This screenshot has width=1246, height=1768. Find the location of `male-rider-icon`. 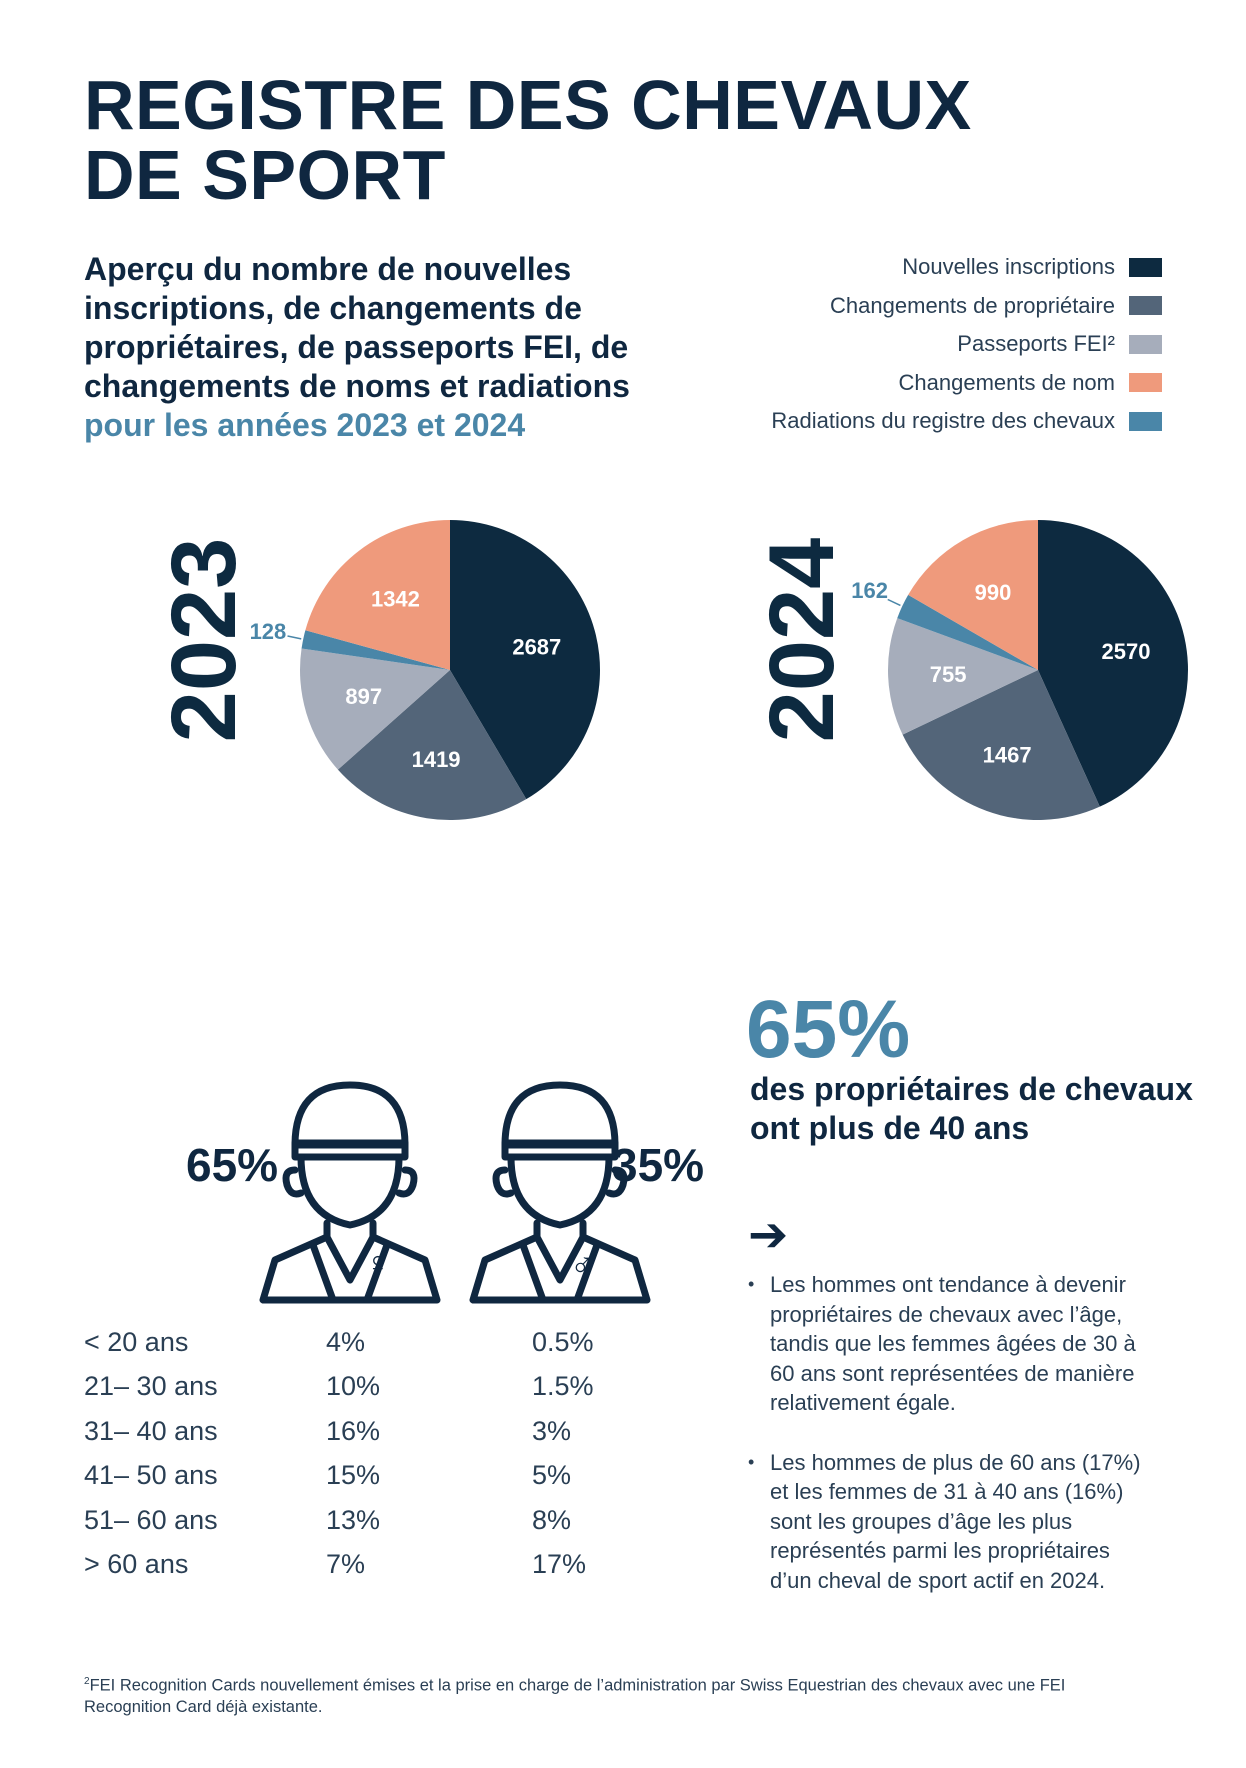

male-rider-icon is located at coordinates (560, 1192).